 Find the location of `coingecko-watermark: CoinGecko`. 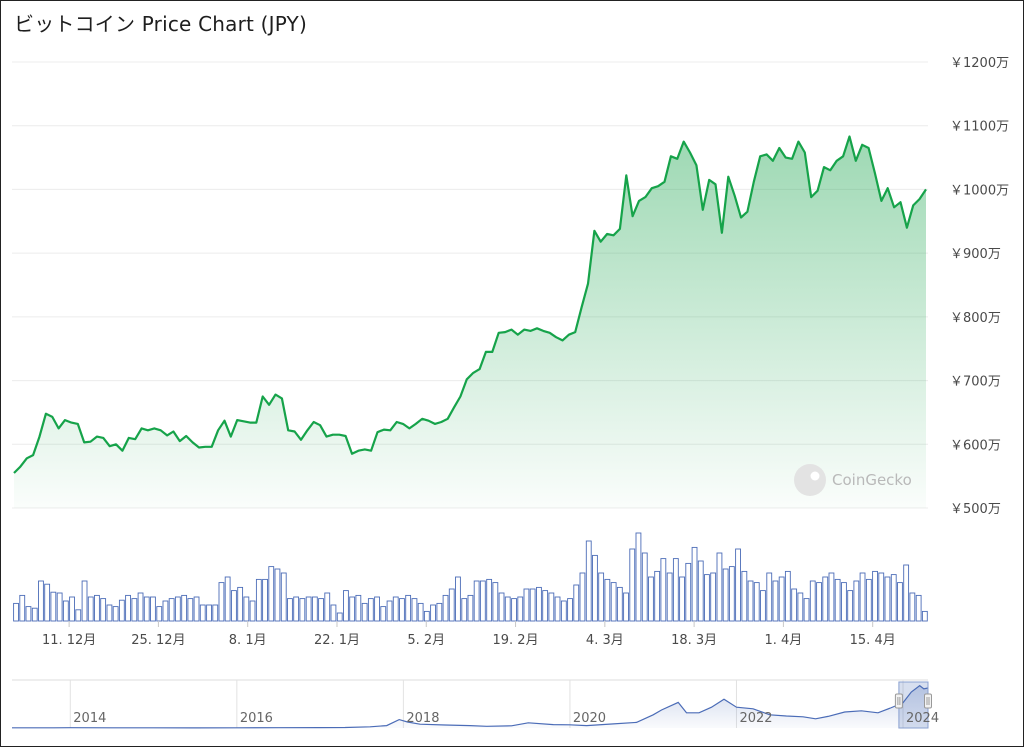

coingecko-watermark: CoinGecko is located at coordinates (853, 480).